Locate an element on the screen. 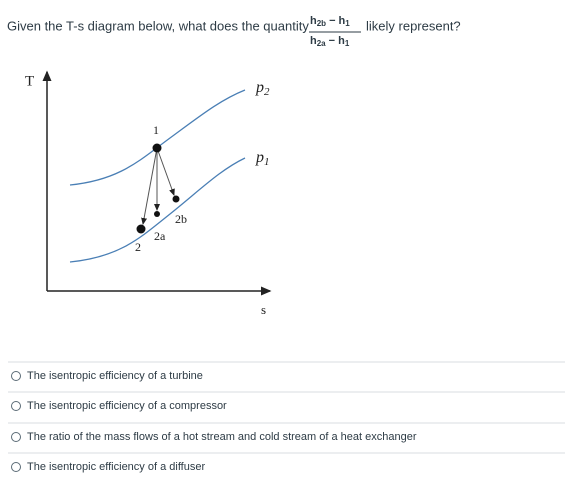 Image resolution: width=565 pixels, height=488 pixels. fraction-numerator: h2b − h1 is located at coordinates (330, 21).